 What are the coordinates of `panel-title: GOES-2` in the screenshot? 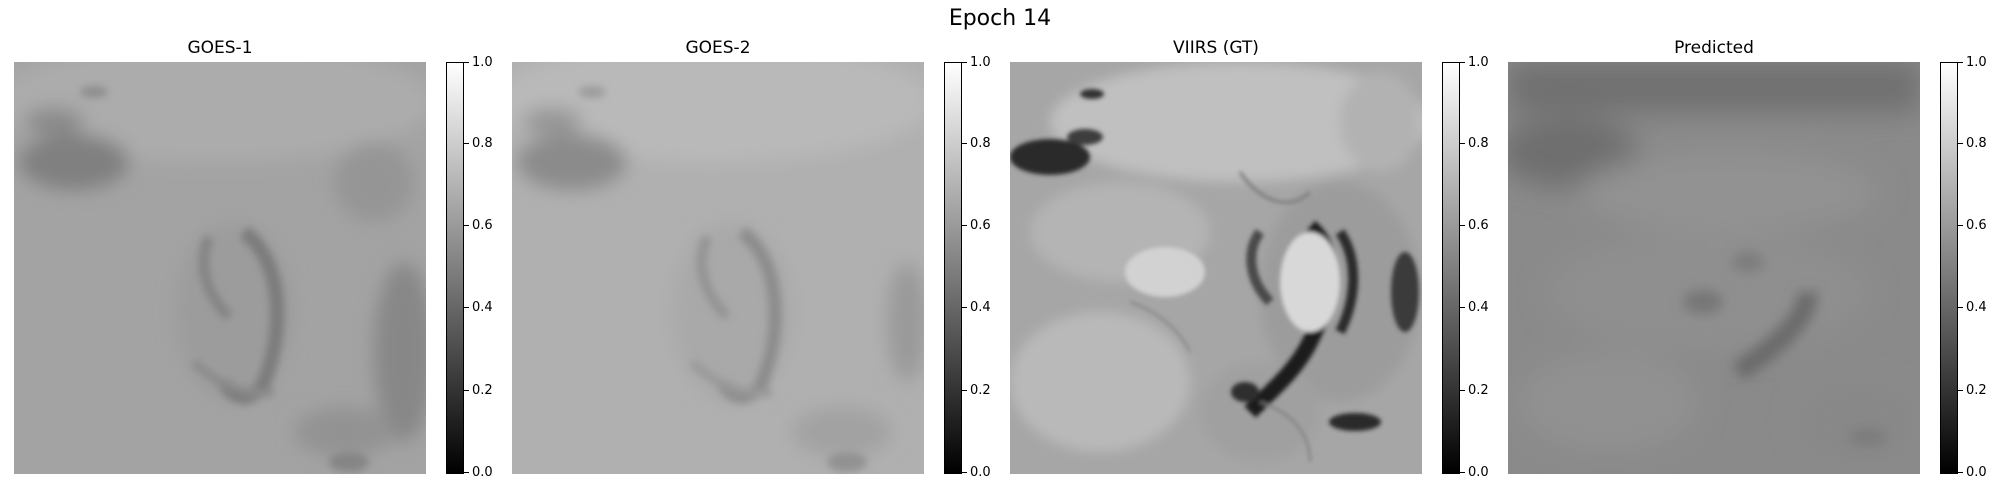 It's located at (718, 48).